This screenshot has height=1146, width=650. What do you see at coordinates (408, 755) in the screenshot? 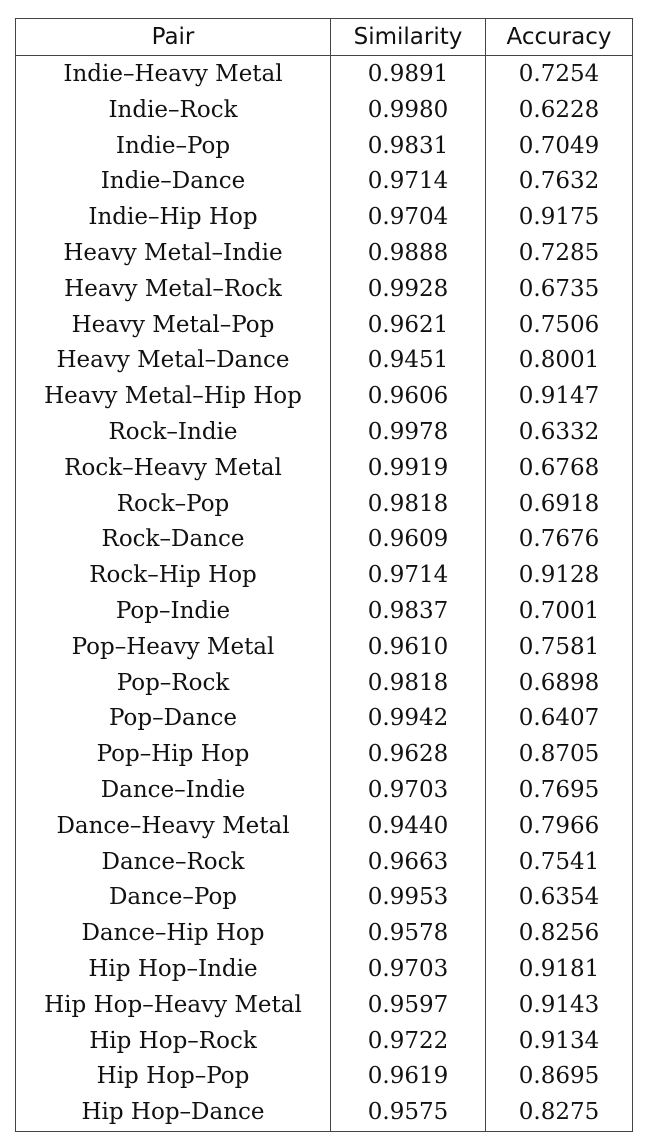
I see `cell-similarity: 0.9628` at bounding box center [408, 755].